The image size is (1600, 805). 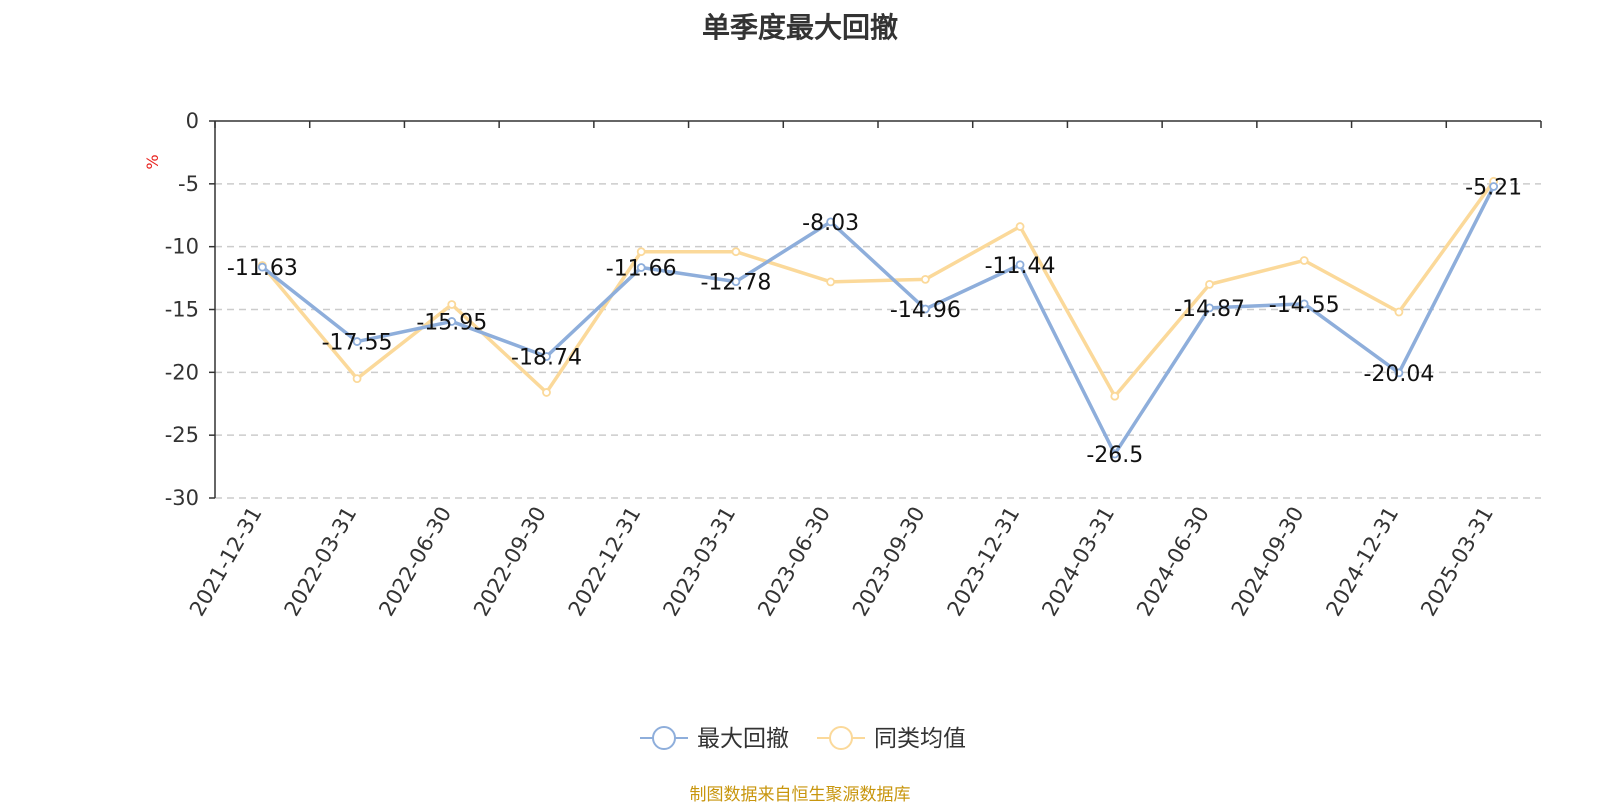 I want to click on y-tick-label: -5, so click(x=188, y=184).